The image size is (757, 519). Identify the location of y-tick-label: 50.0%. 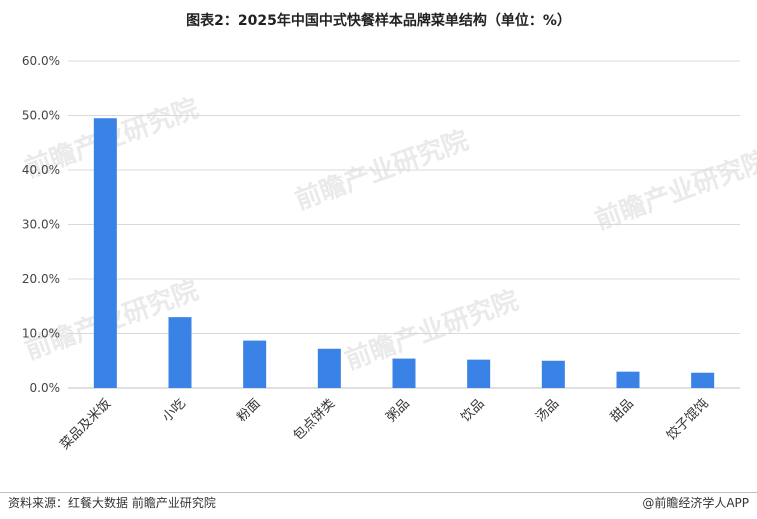
(41, 116).